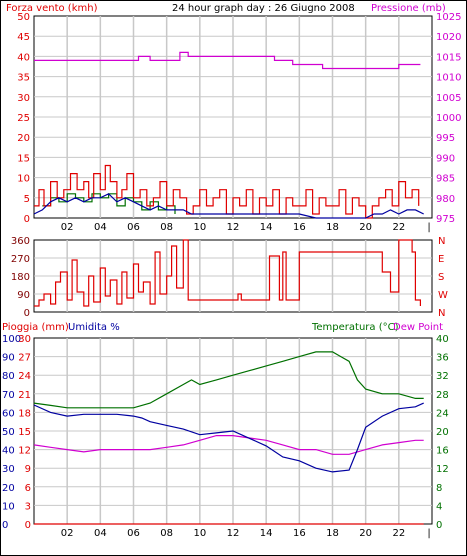 The image size is (467, 556). I want to click on wind-panel-y-tick-label: 25, so click(23, 118).